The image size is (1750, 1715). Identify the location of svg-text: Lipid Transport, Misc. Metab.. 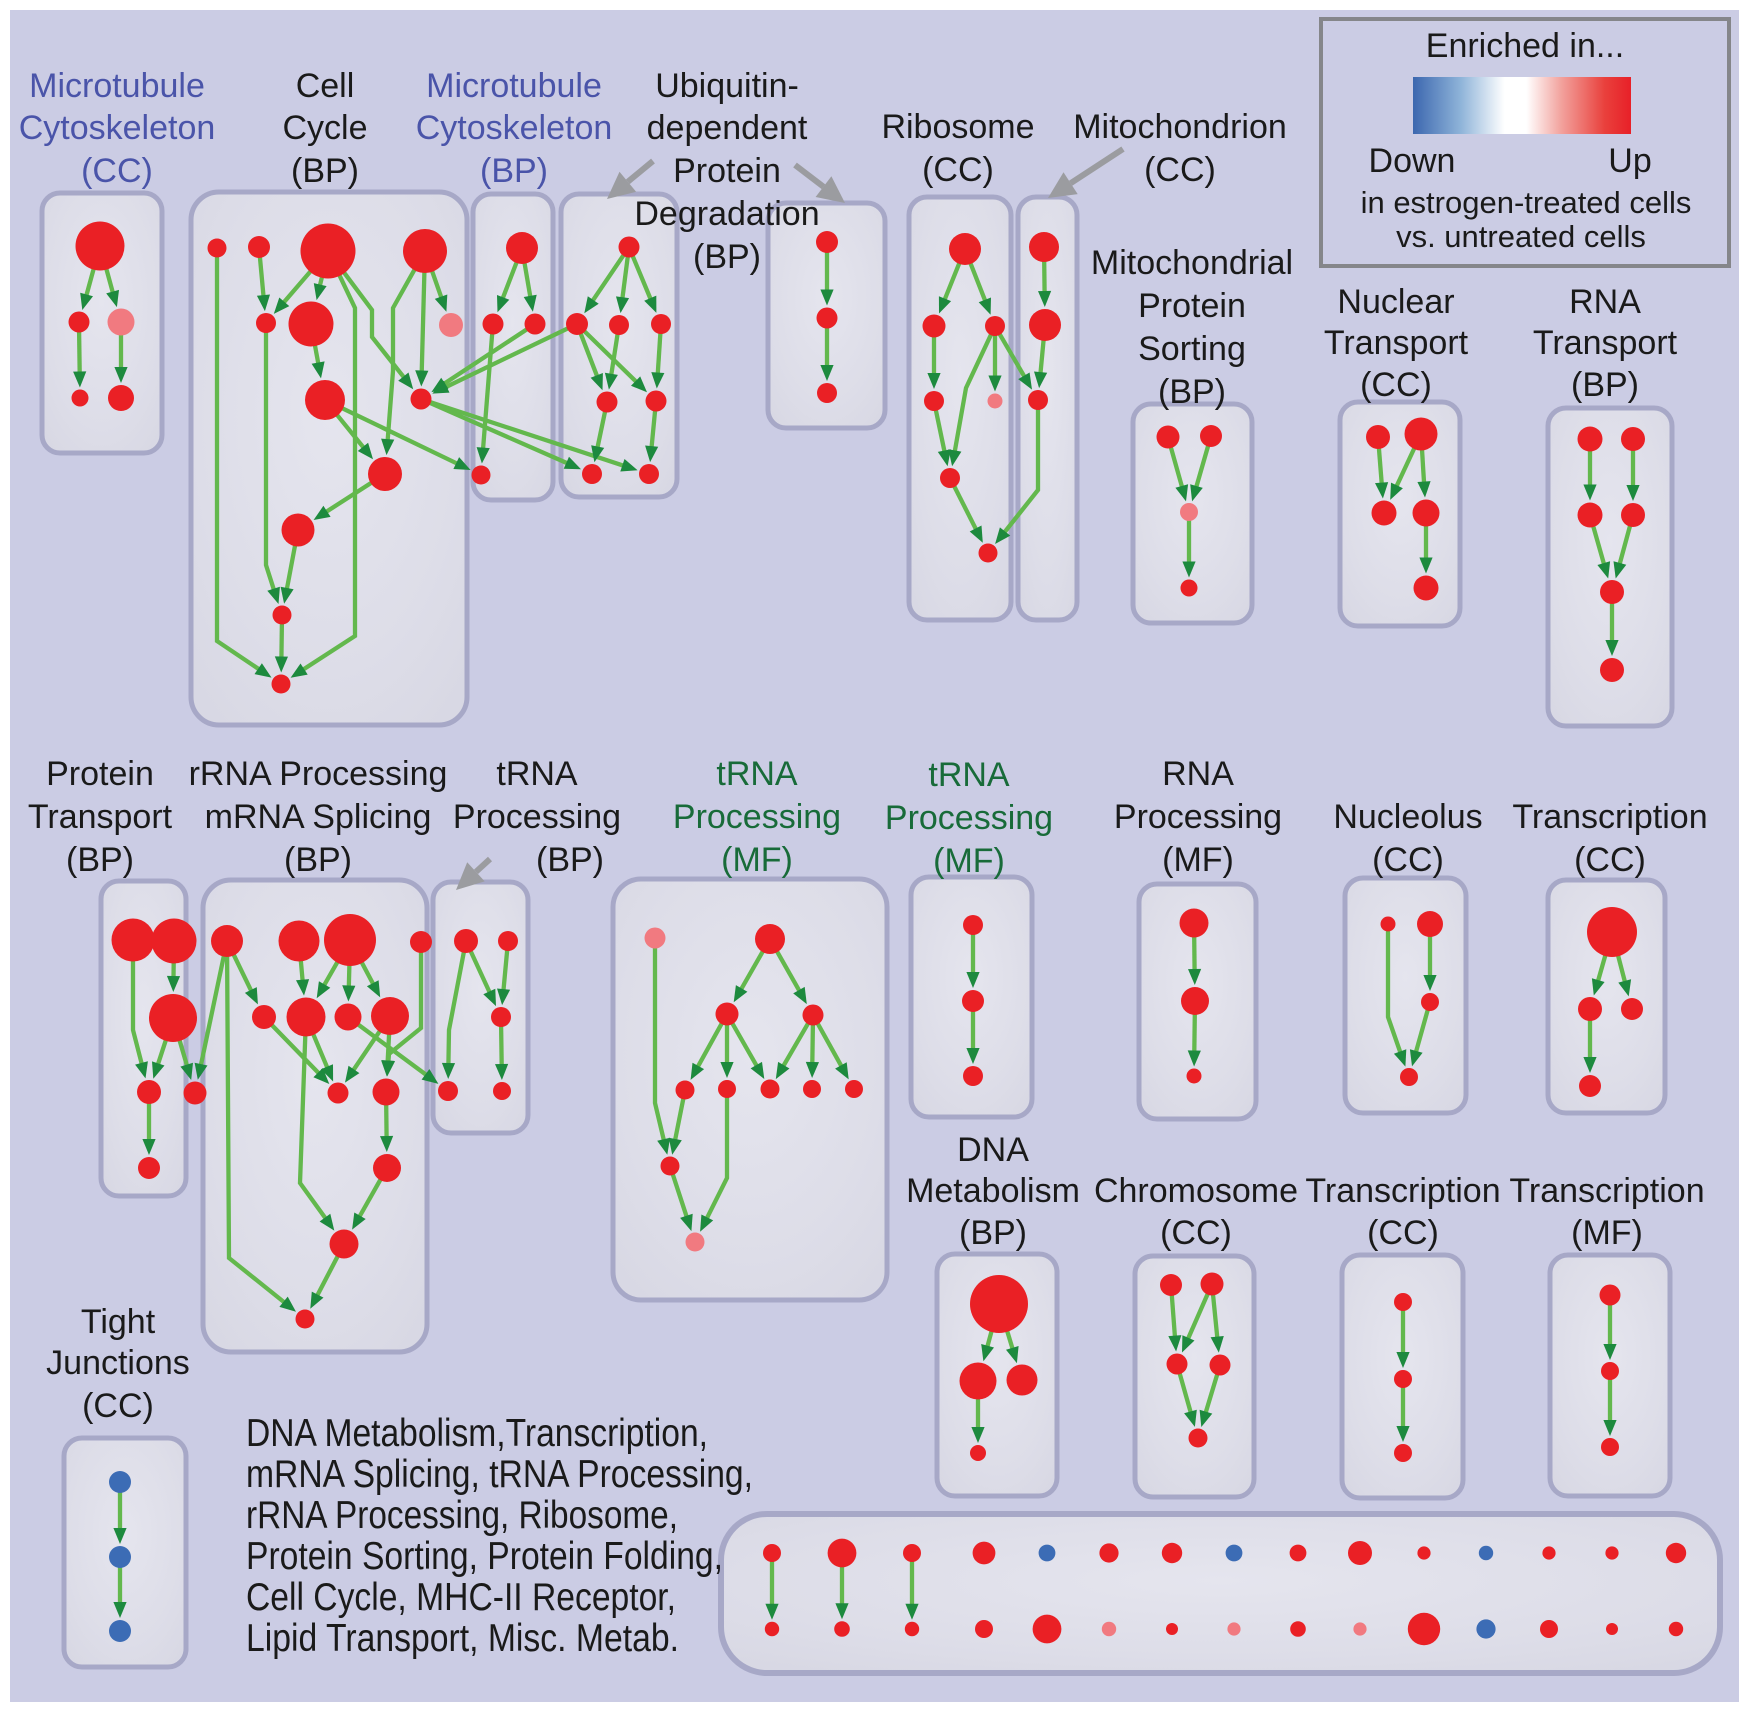
(462, 1638).